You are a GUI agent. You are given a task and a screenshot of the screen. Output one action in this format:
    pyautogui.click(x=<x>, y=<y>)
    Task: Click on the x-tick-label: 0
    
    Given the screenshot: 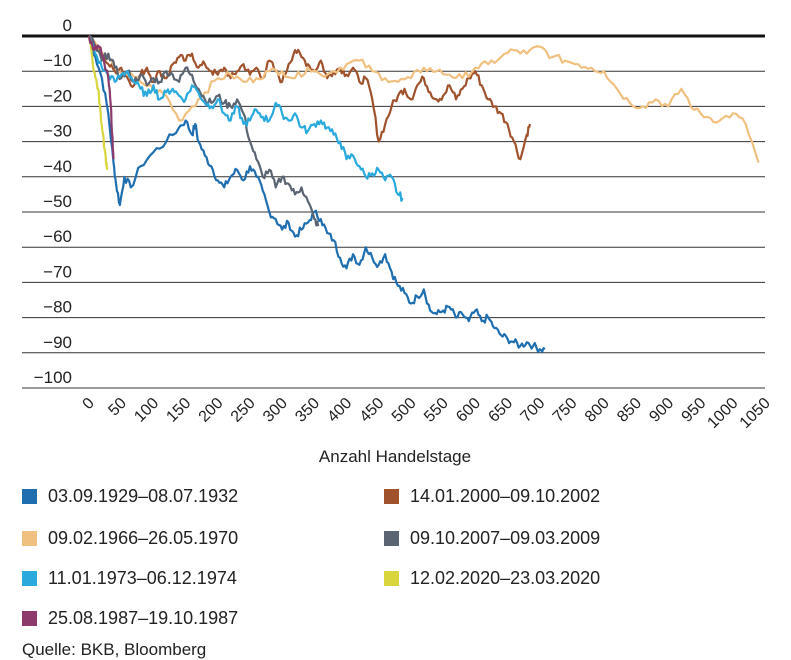 What is the action you would take?
    pyautogui.click(x=89, y=404)
    